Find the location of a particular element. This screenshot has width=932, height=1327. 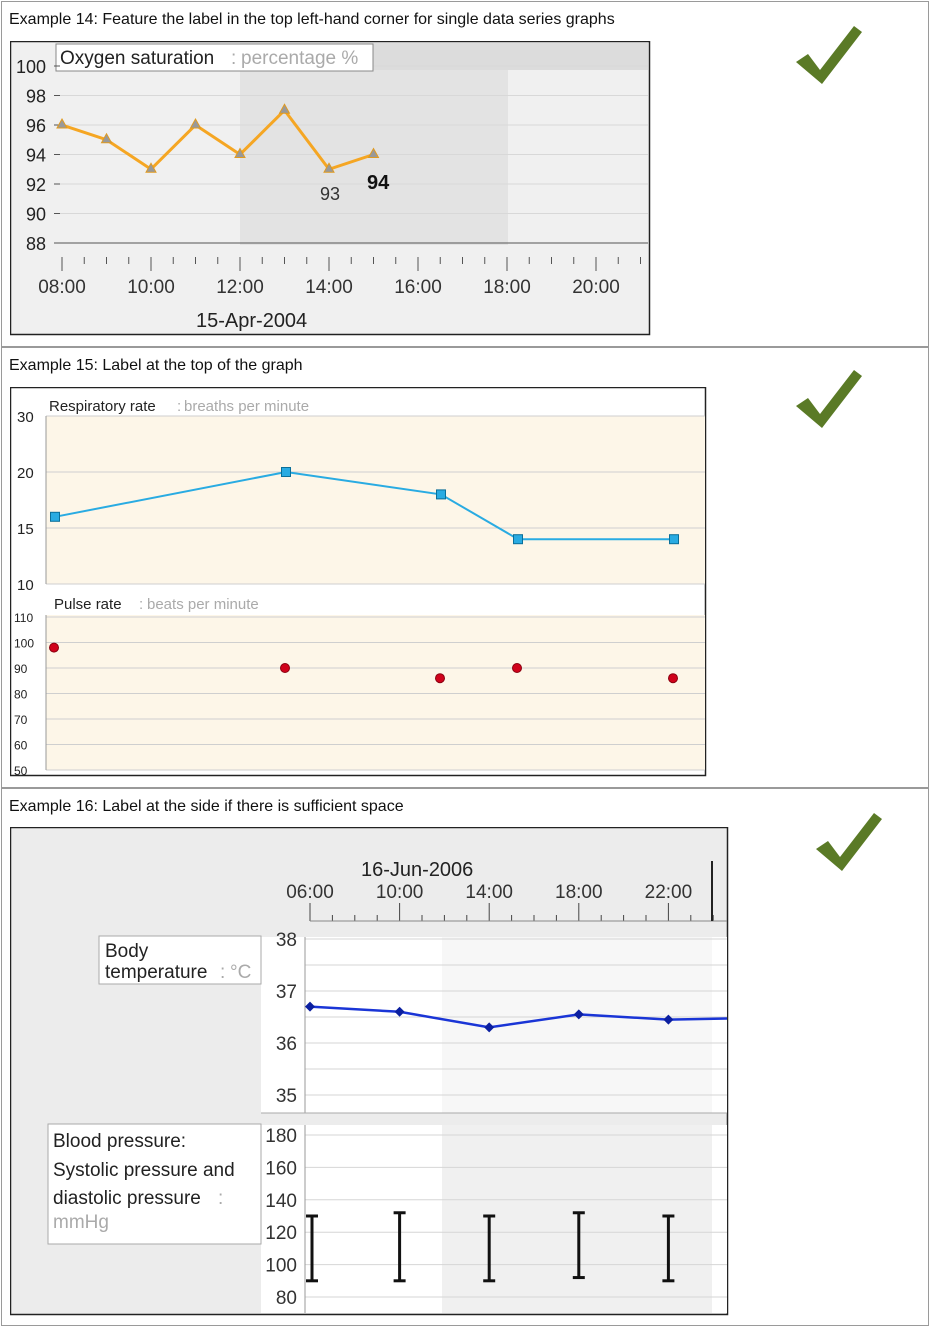

temperature-label-unit: °C is located at coordinates (240, 972).